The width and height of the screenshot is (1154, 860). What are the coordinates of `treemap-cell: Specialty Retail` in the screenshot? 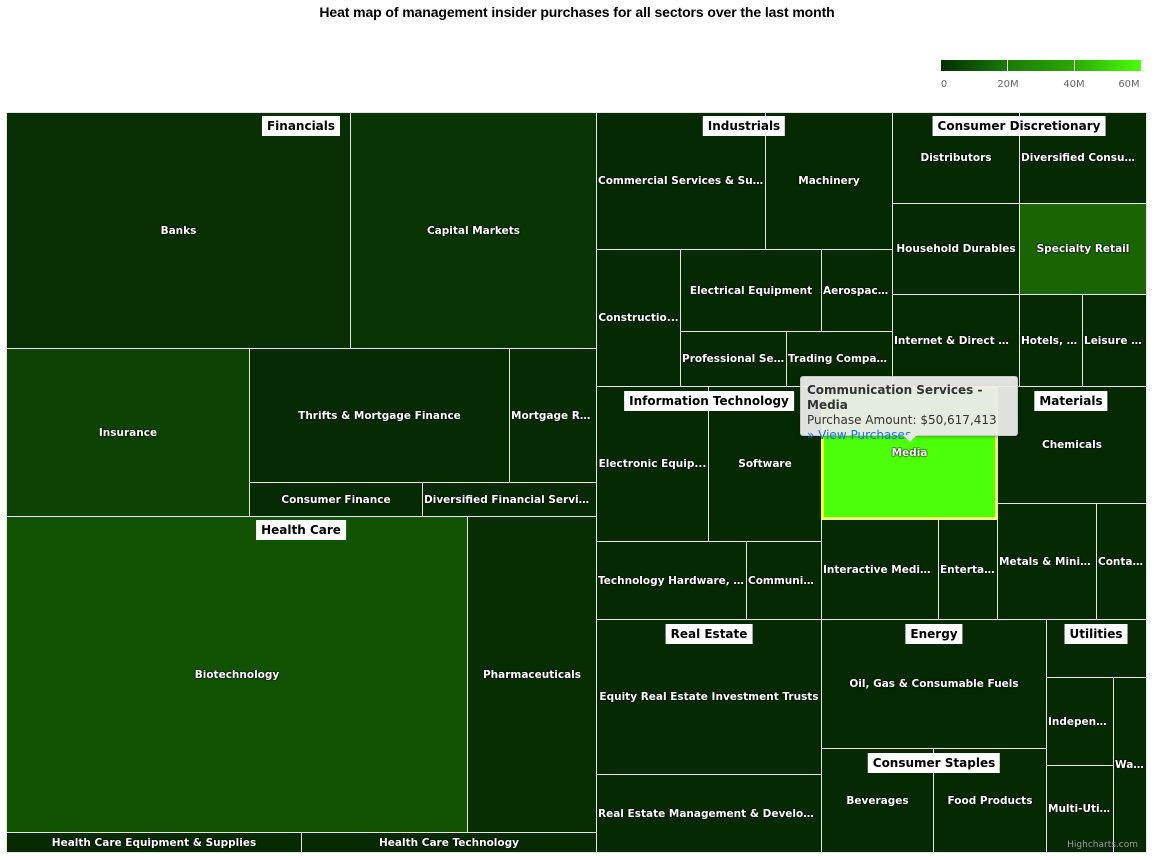 It's located at (1083, 249).